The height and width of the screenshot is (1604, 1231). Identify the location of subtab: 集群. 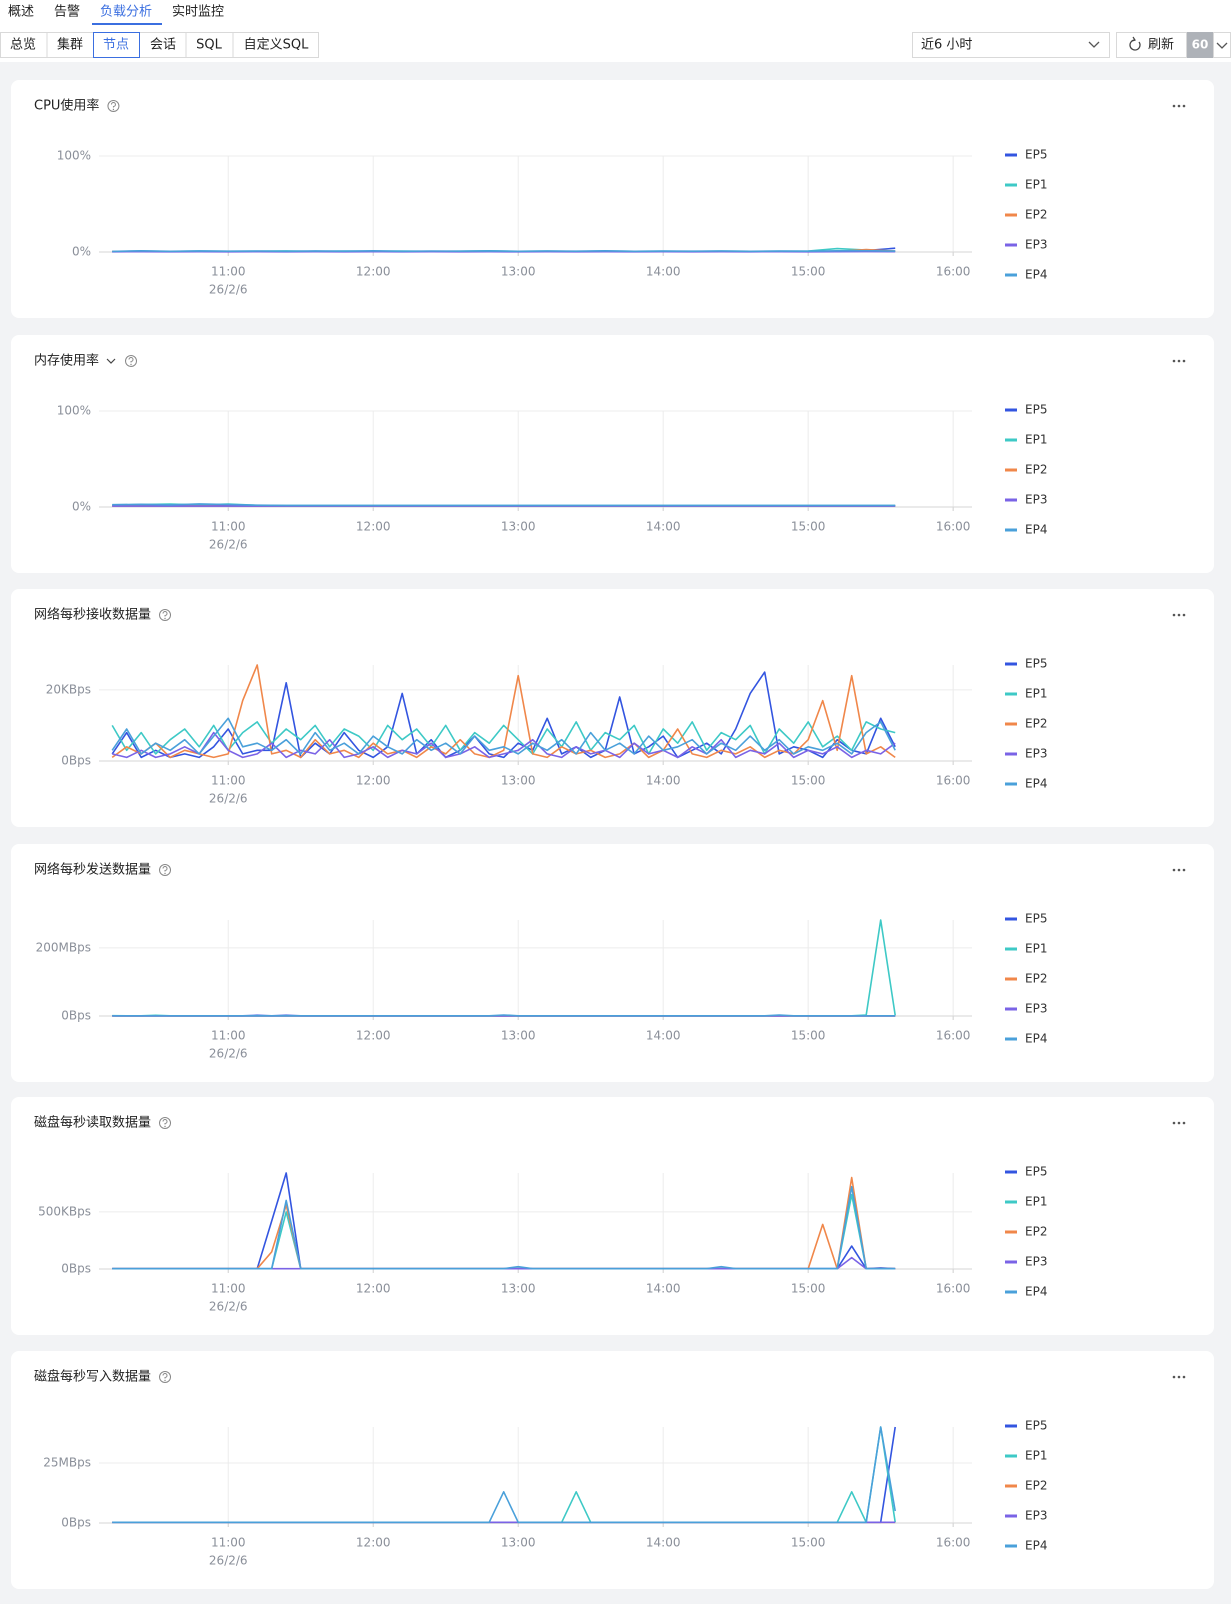
(70, 45).